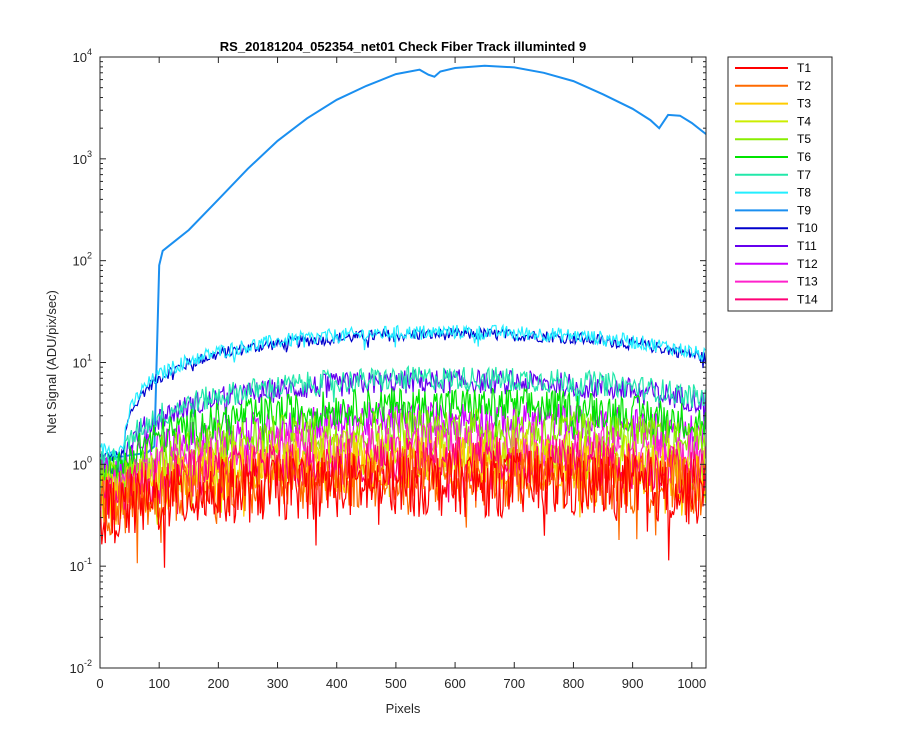 The height and width of the screenshot is (750, 900). What do you see at coordinates (804, 193) in the screenshot?
I see `legend-label-t8: T8` at bounding box center [804, 193].